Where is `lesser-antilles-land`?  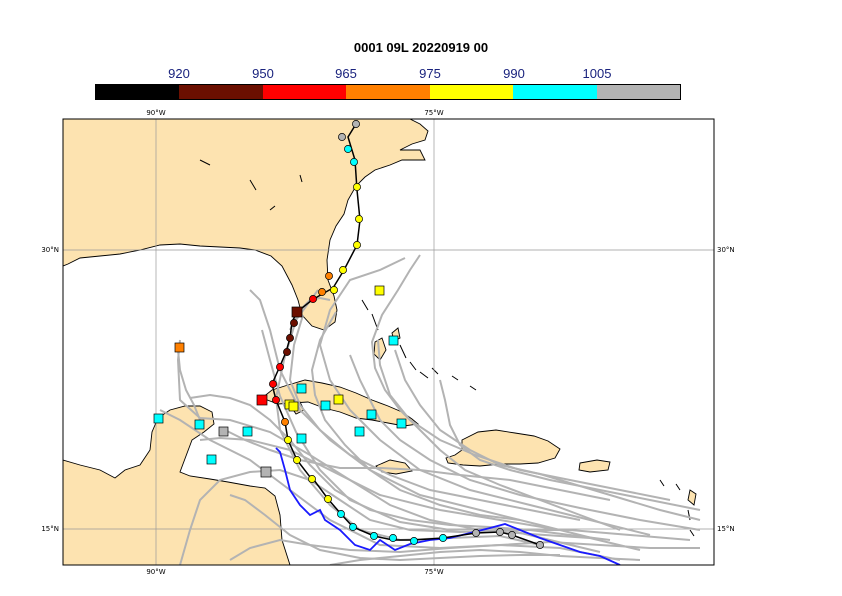 lesser-antilles-land is located at coordinates (692, 497).